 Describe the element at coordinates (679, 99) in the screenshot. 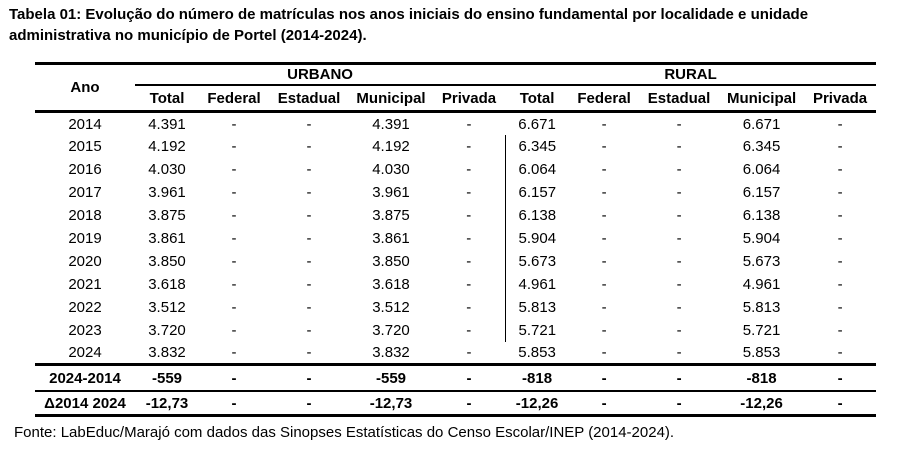

I see `col-header-rural-estadual: Estadual` at that location.